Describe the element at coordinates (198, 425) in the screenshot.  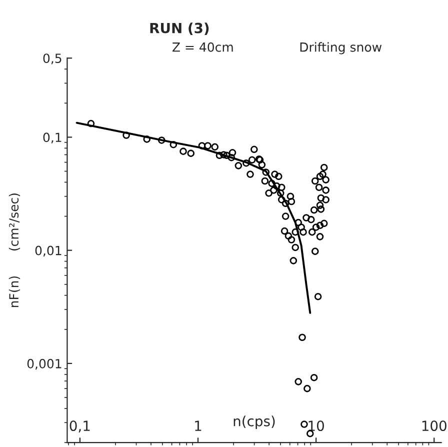
I see `x-tick-label: 1` at that location.